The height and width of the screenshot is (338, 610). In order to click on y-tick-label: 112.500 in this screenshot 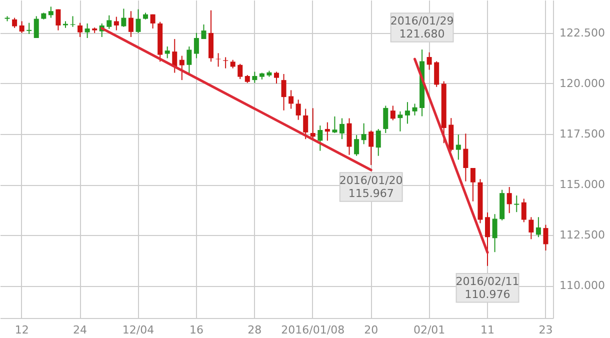, I will do `click(582, 235)`.